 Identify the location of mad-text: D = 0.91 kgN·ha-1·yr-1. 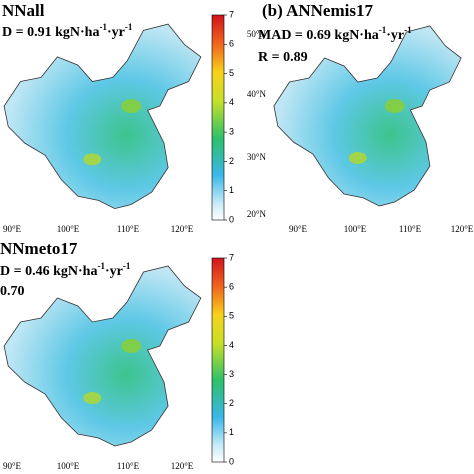
(67, 31).